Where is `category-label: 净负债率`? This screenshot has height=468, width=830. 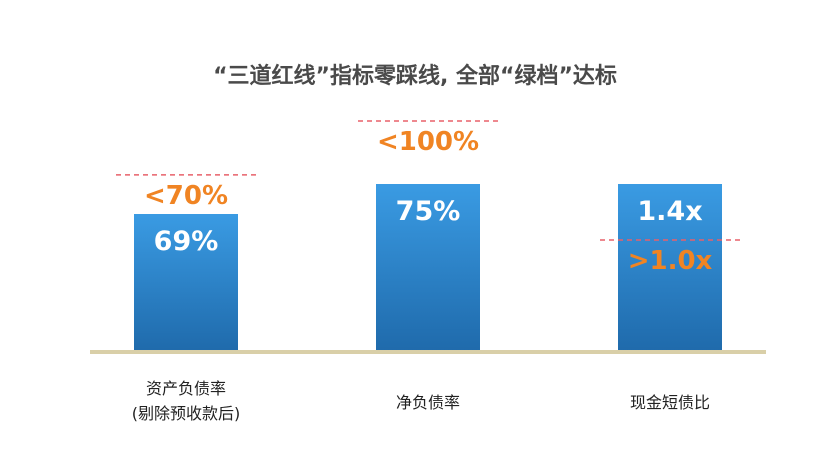
category-label: 净负债率 is located at coordinates (427, 402).